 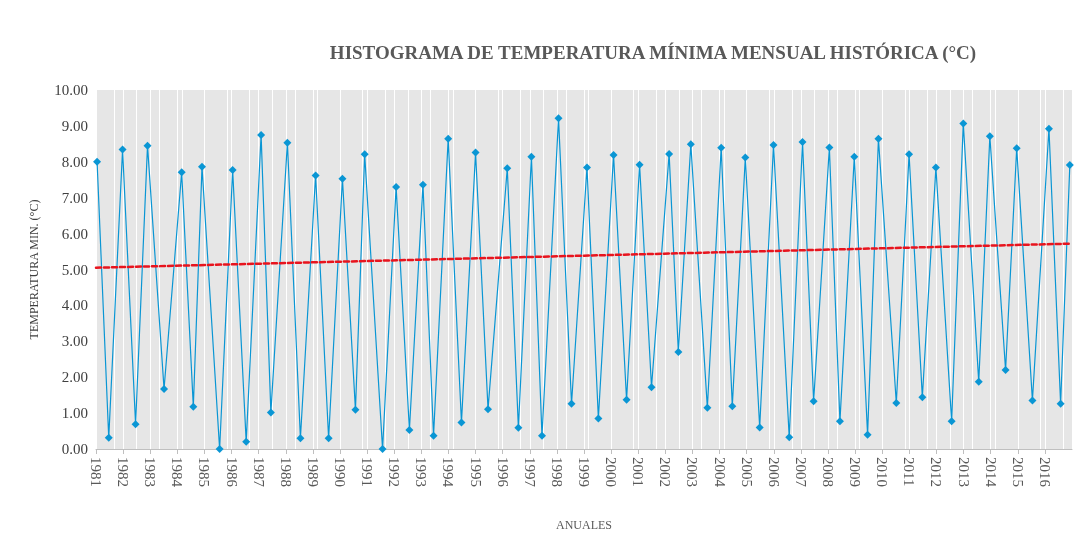 I want to click on y-tick-label: 10.00, so click(x=71, y=90).